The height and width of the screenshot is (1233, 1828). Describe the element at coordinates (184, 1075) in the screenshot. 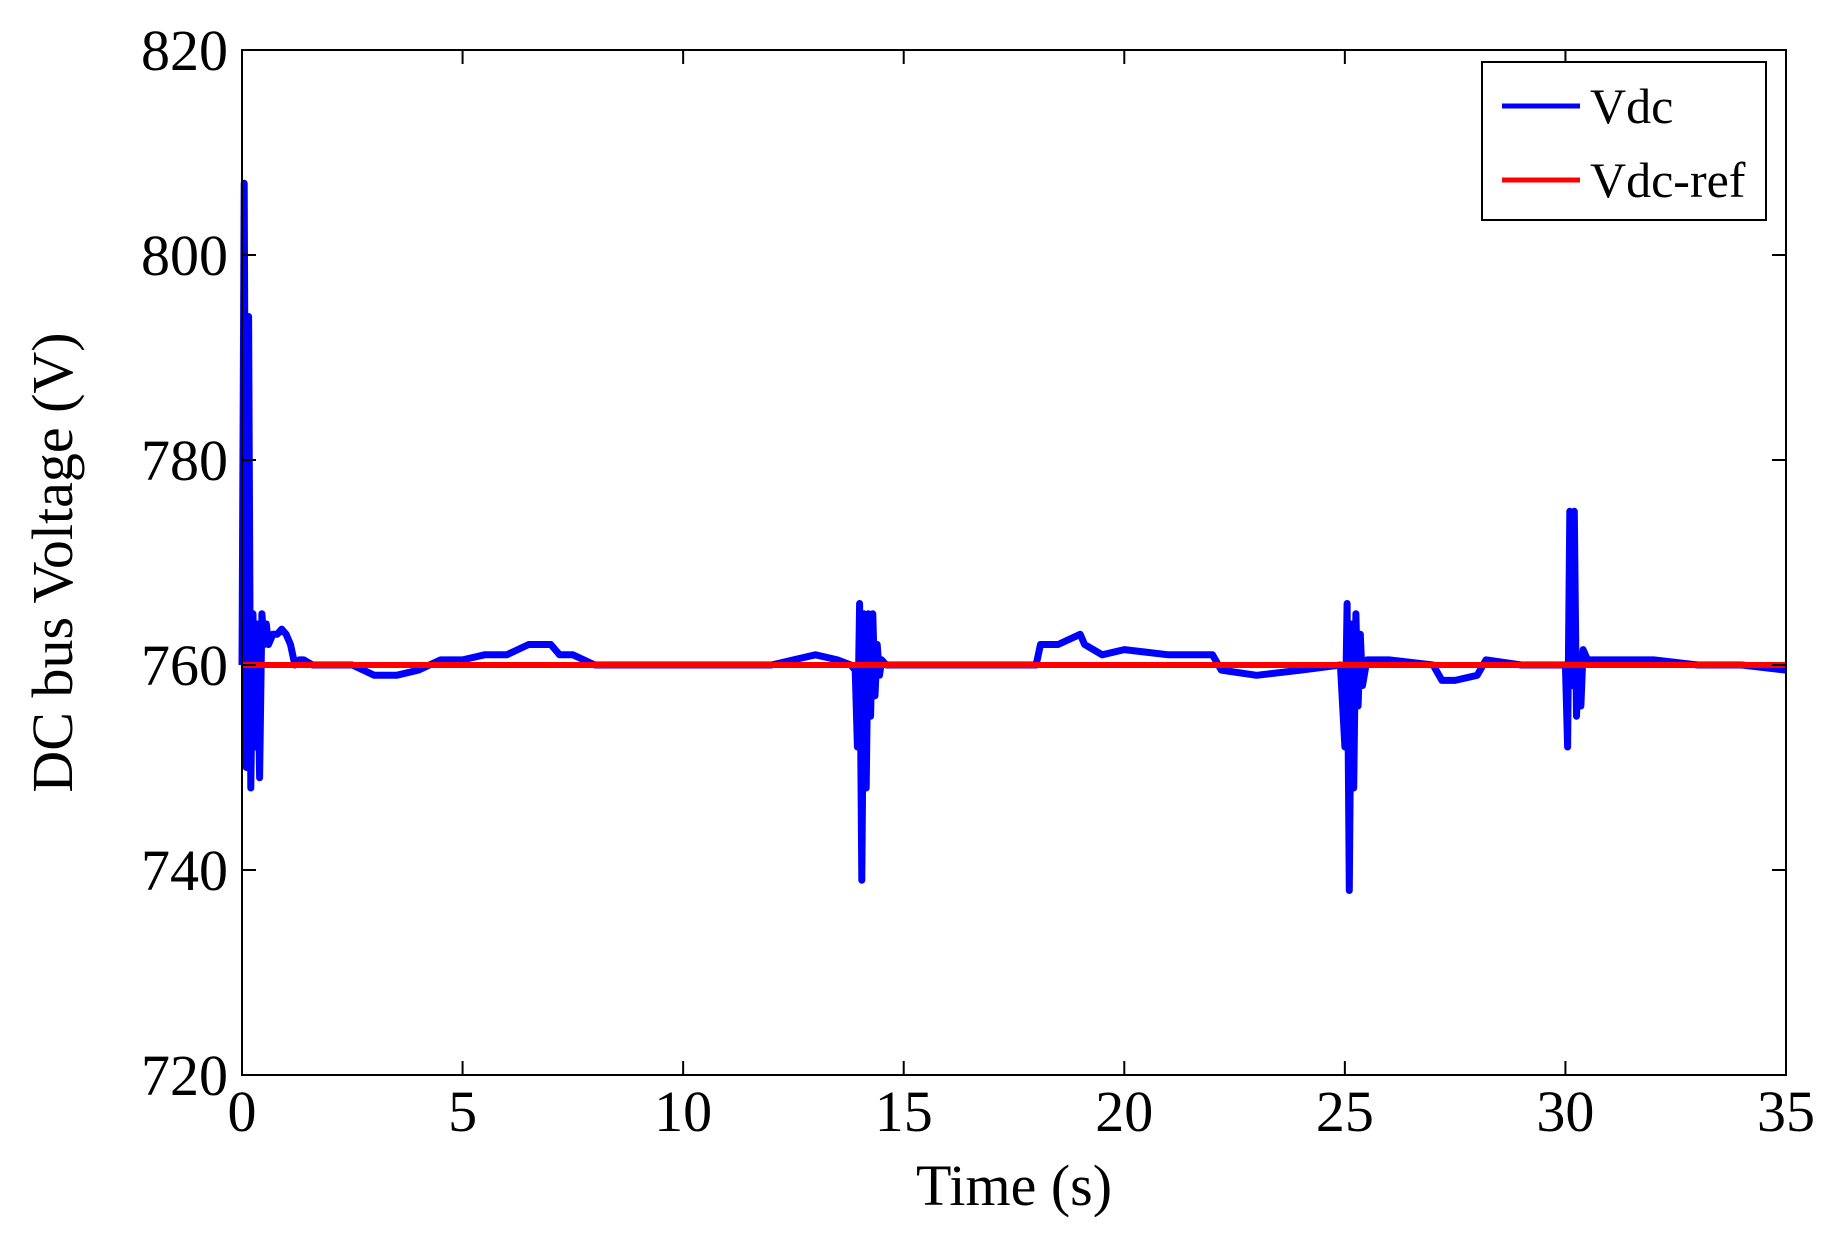

I see `y-tick-label: 720` at that location.